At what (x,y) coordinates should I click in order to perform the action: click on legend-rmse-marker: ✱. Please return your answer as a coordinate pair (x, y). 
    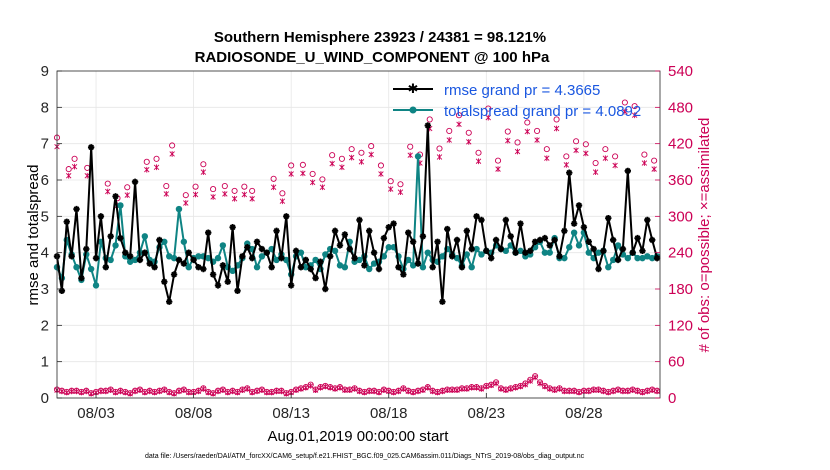
    Looking at the image, I should click on (413, 89).